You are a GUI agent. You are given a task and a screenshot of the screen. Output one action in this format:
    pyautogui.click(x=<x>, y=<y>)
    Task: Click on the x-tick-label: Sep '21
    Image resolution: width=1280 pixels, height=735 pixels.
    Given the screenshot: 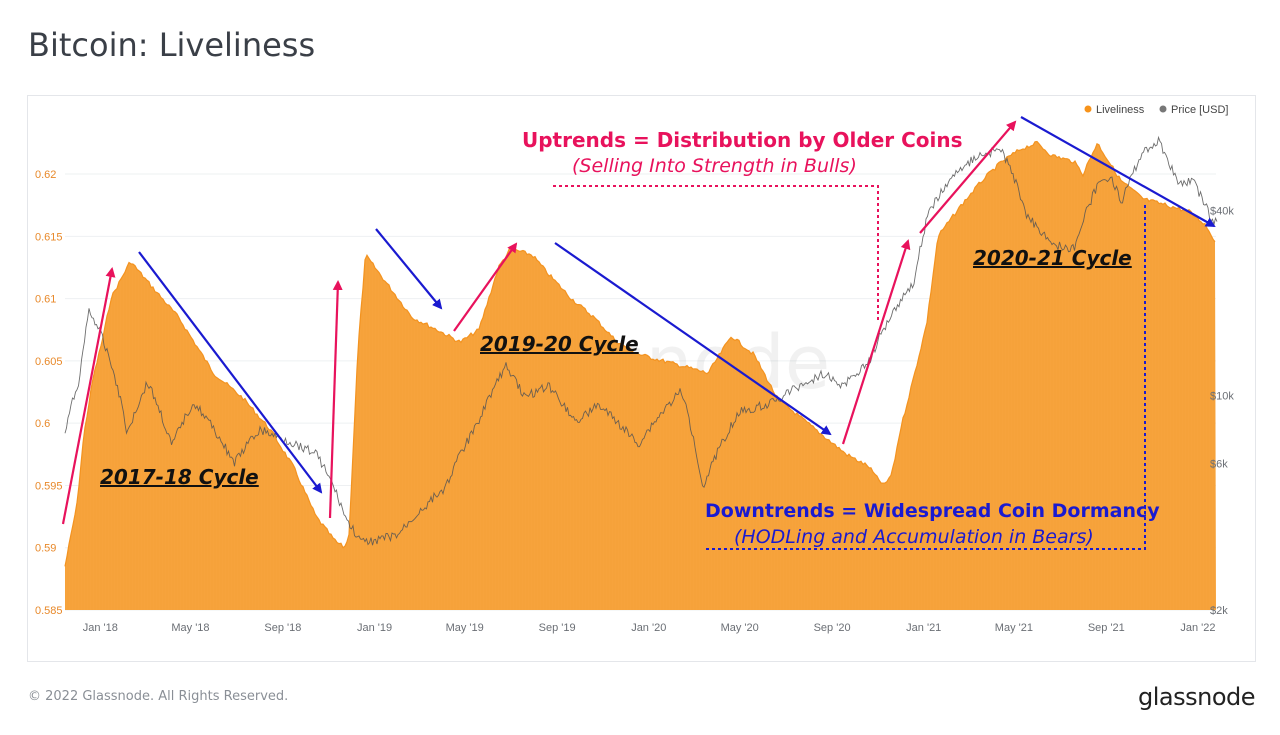 What is the action you would take?
    pyautogui.click(x=1106, y=628)
    